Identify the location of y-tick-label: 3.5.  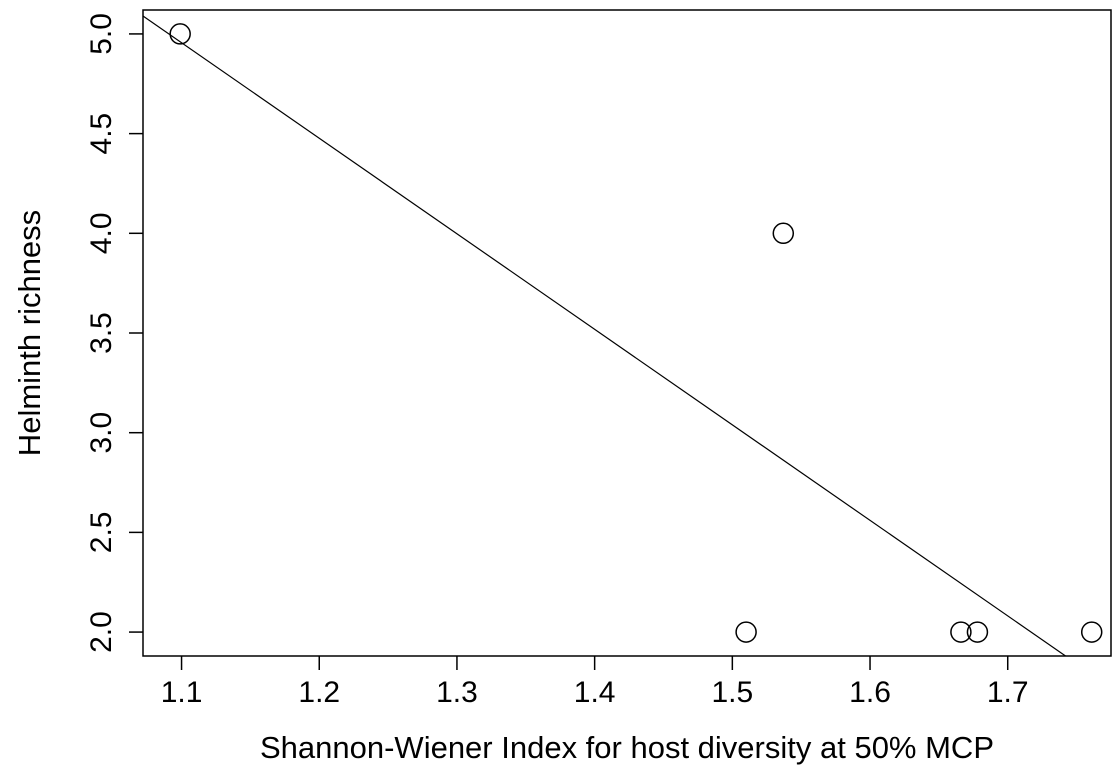
(101, 333).